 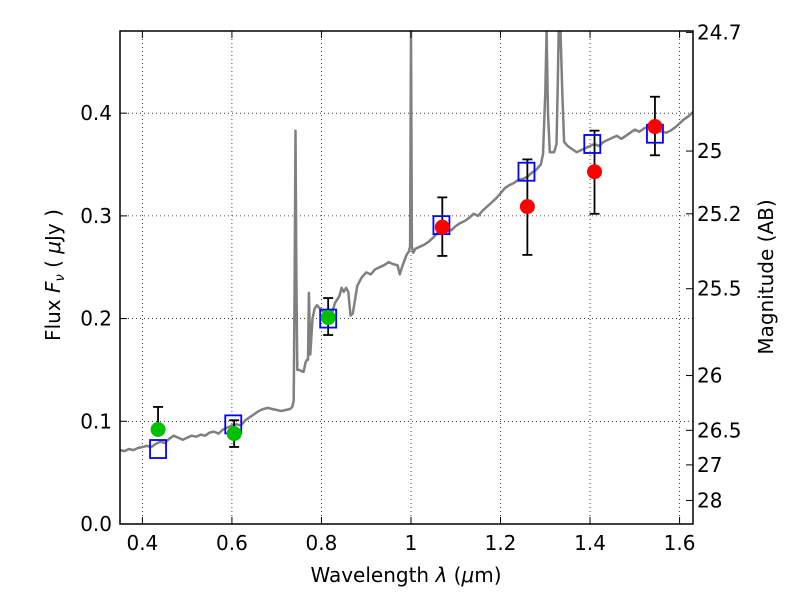 What do you see at coordinates (142, 543) in the screenshot?
I see `x-tick-label: 0.4` at bounding box center [142, 543].